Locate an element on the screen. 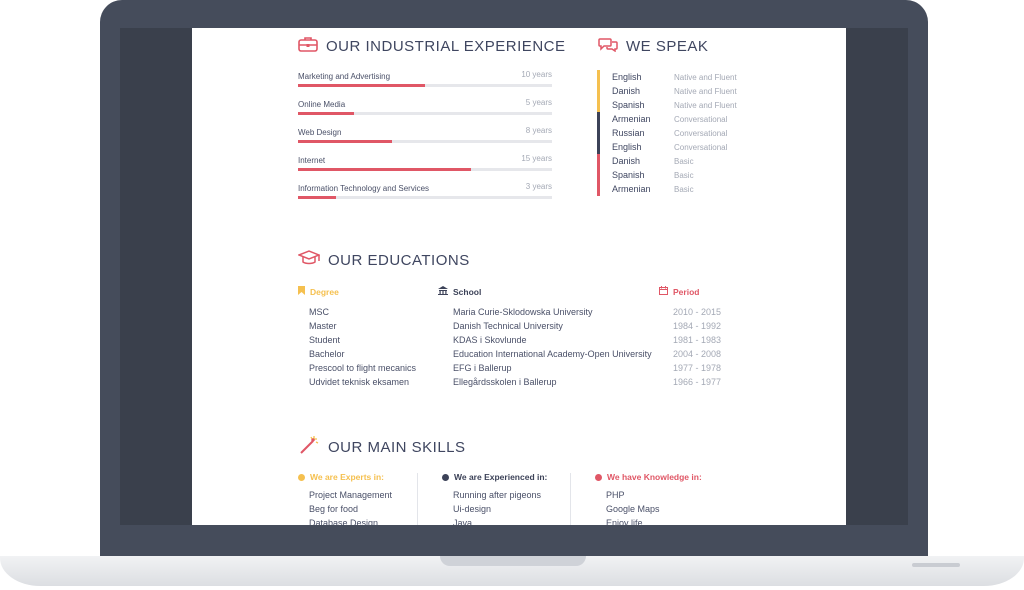 This screenshot has height=590, width=1024. skill-item: Beg for food is located at coordinates (334, 509).